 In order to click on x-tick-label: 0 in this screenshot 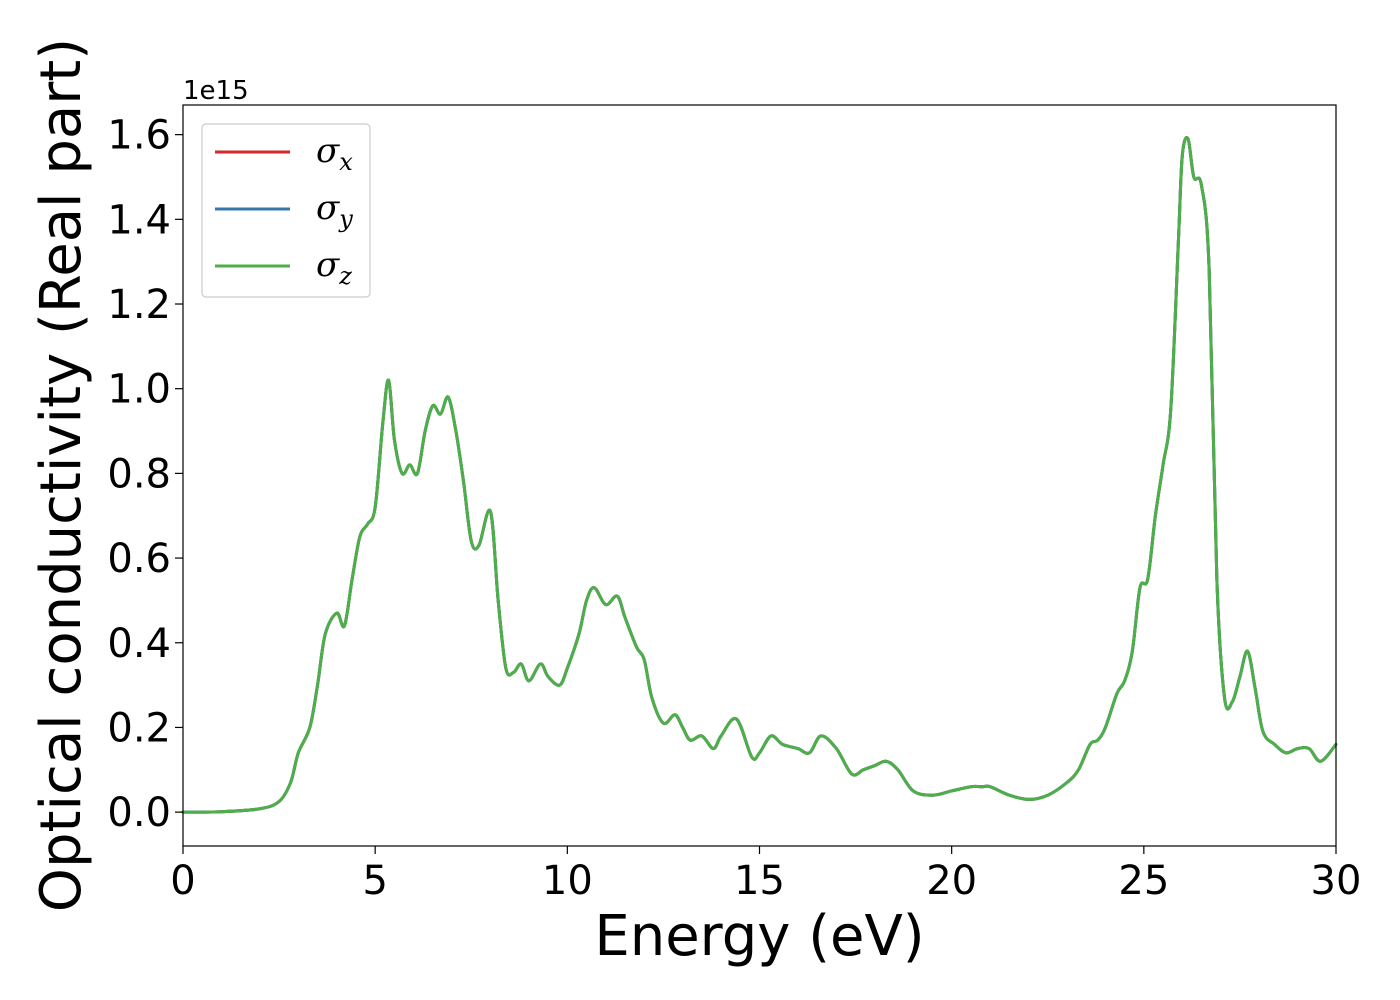, I will do `click(182, 881)`.